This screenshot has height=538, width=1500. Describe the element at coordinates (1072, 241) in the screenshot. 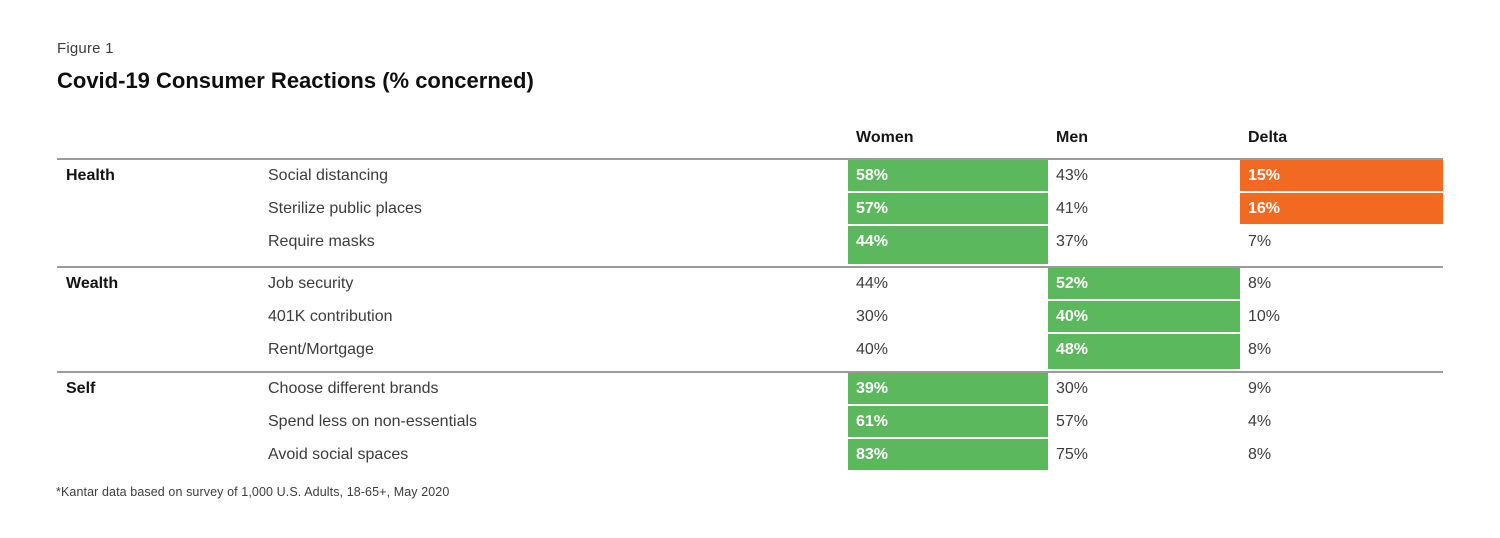

I see `value-cell-men: 37%` at that location.